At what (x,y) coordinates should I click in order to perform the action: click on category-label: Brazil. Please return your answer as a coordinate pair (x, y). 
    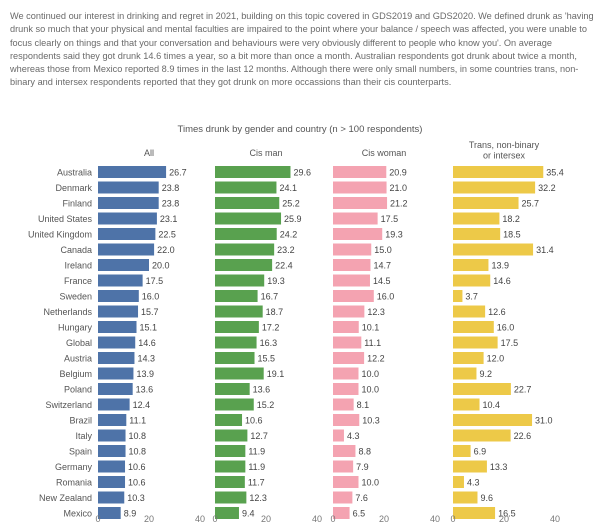
    Looking at the image, I should click on (80, 420).